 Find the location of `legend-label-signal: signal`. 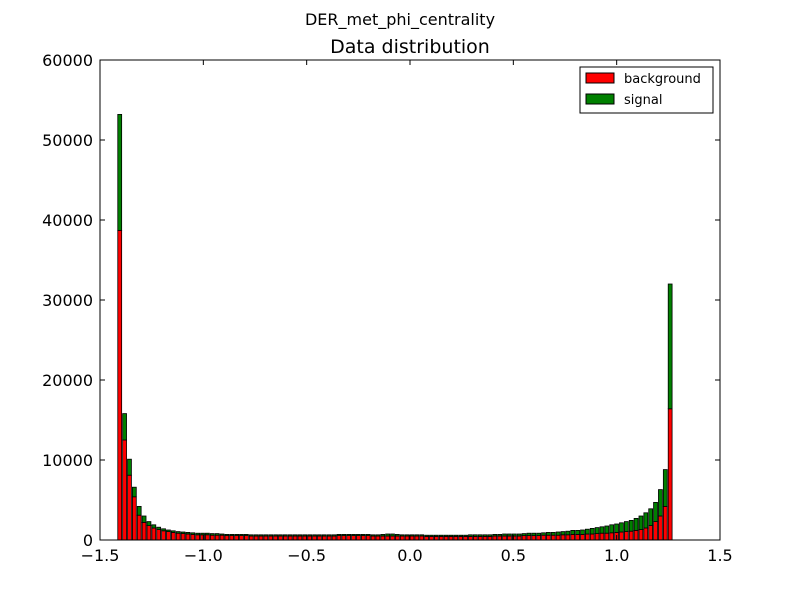

legend-label-signal: signal is located at coordinates (643, 100).